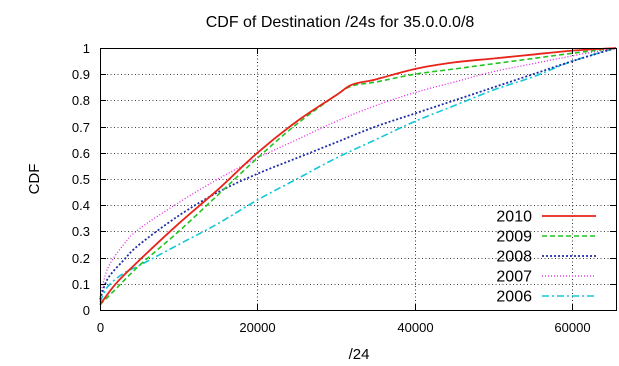 Image resolution: width=619 pixels, height=366 pixels. I want to click on legend-label-2008: 2008, so click(514, 257).